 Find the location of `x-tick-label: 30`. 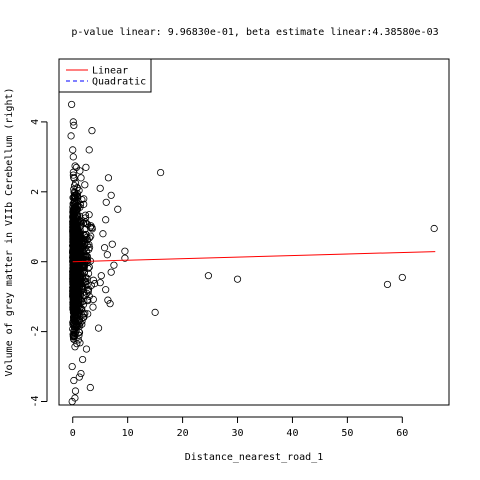

x-tick-label: 30 is located at coordinates (237, 433).